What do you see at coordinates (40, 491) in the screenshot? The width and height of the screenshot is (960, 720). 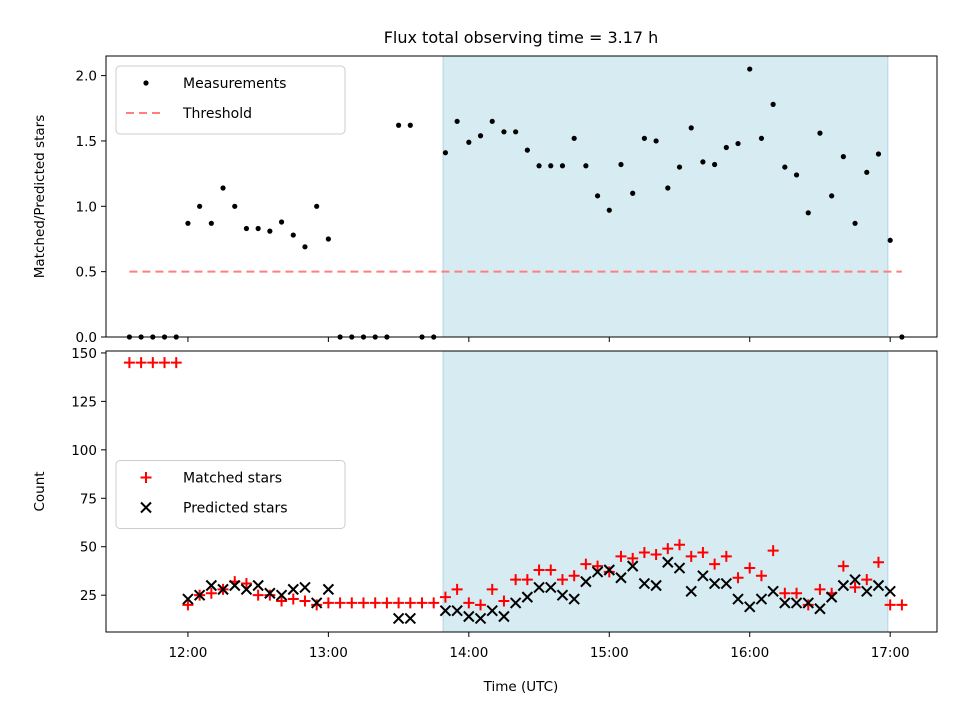 I see `y-axis-label: Count` at bounding box center [40, 491].